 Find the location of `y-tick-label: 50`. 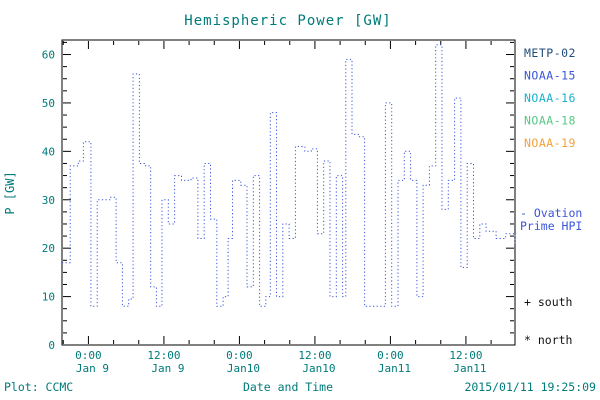

y-tick-label: 50 is located at coordinates (48, 103).